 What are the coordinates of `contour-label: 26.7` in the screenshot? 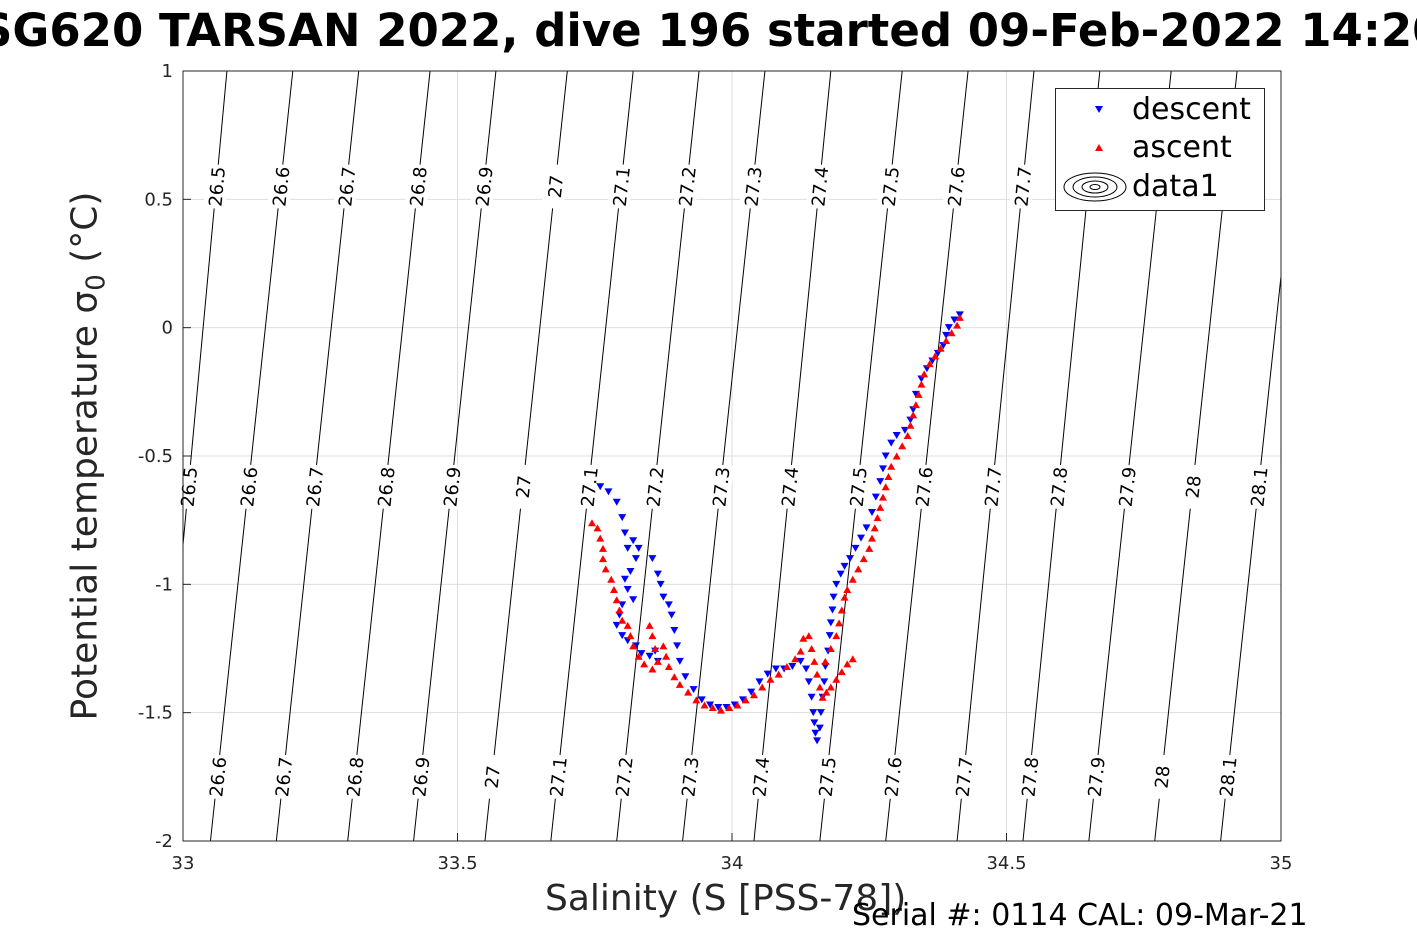 It's located at (315, 487).